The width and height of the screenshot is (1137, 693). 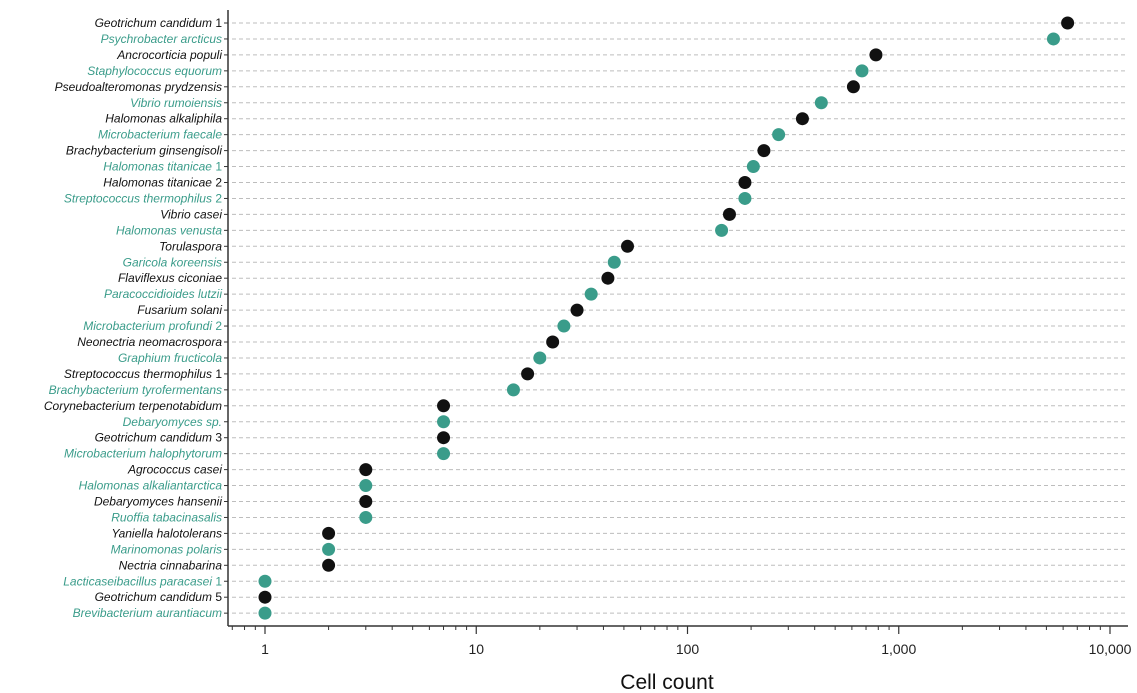 I want to click on category-label: Halomonas alkaliantarctica, so click(x=151, y=486).